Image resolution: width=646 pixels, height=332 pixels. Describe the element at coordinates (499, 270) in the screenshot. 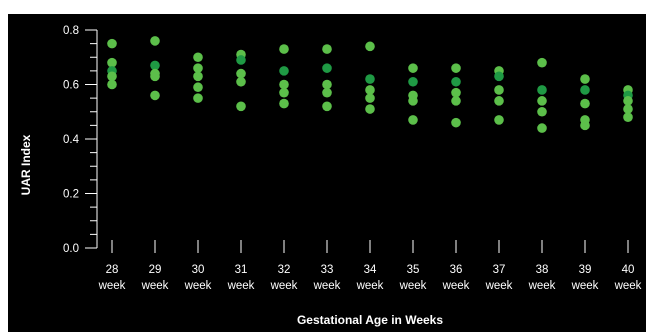

I see `x-tick-label-number: 37` at that location.